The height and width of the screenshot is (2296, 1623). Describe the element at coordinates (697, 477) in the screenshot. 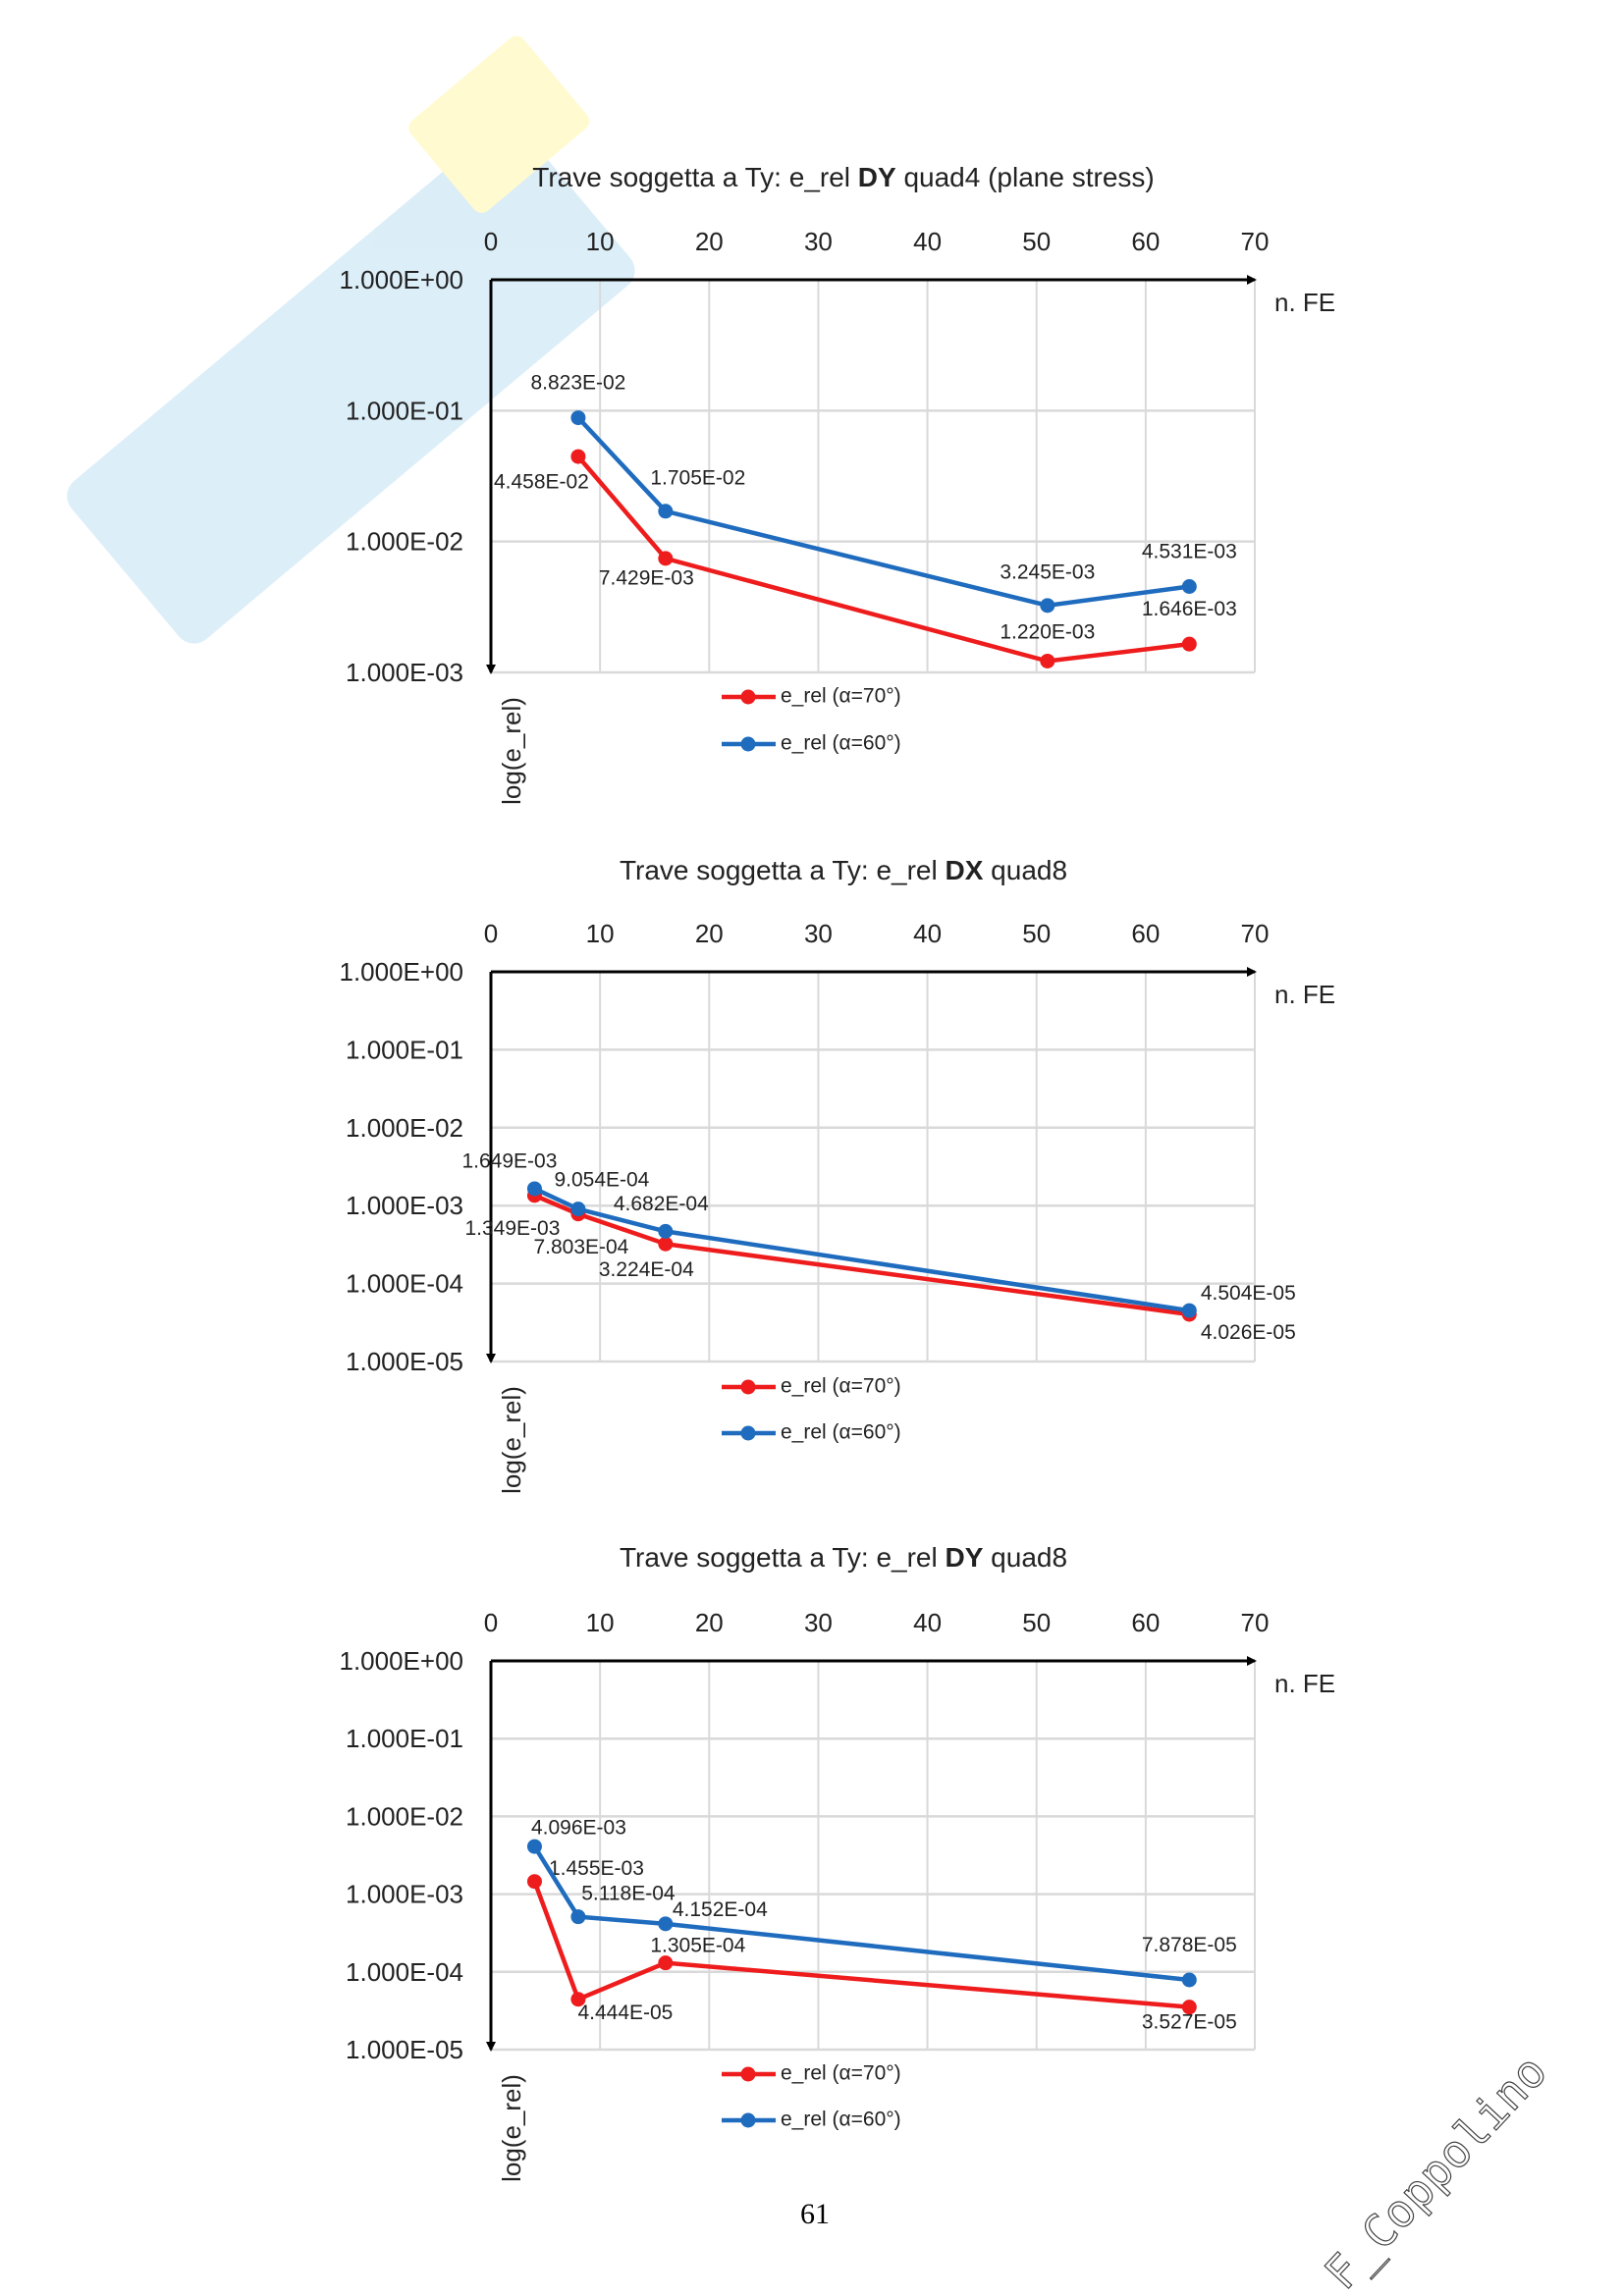

I see `data-label: 1.705E-02` at that location.